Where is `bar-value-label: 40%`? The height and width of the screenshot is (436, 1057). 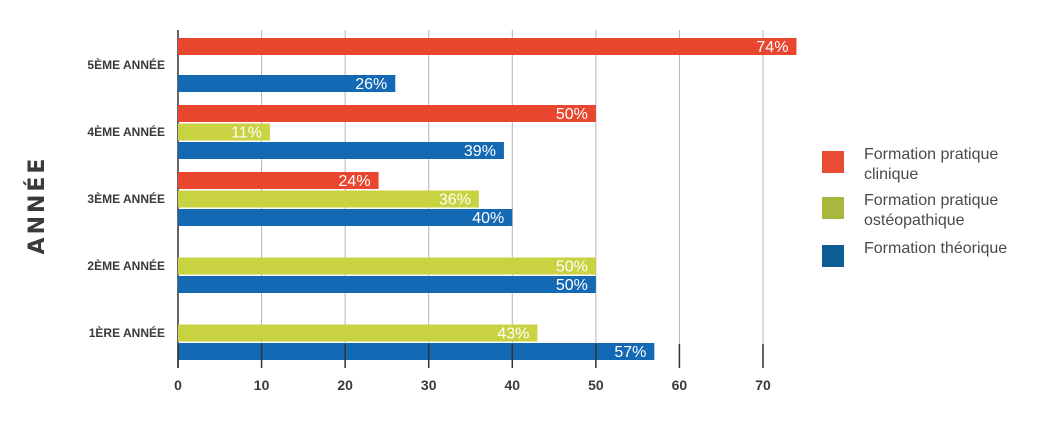 bar-value-label: 40% is located at coordinates (488, 218).